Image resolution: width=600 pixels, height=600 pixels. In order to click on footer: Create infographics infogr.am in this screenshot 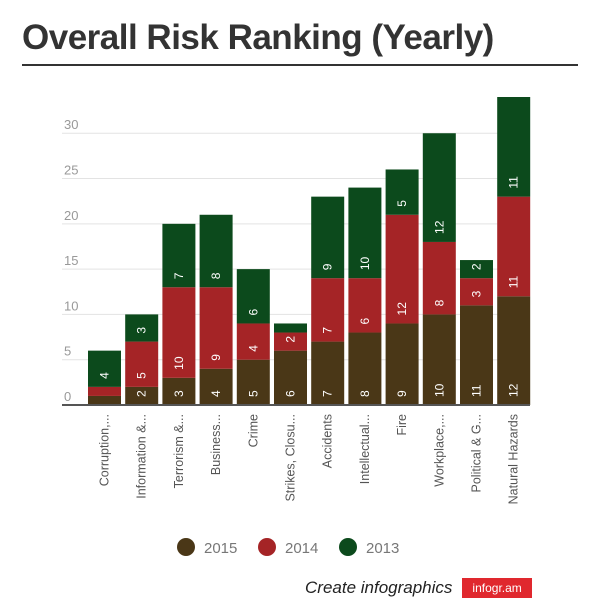, I will do `click(418, 588)`.